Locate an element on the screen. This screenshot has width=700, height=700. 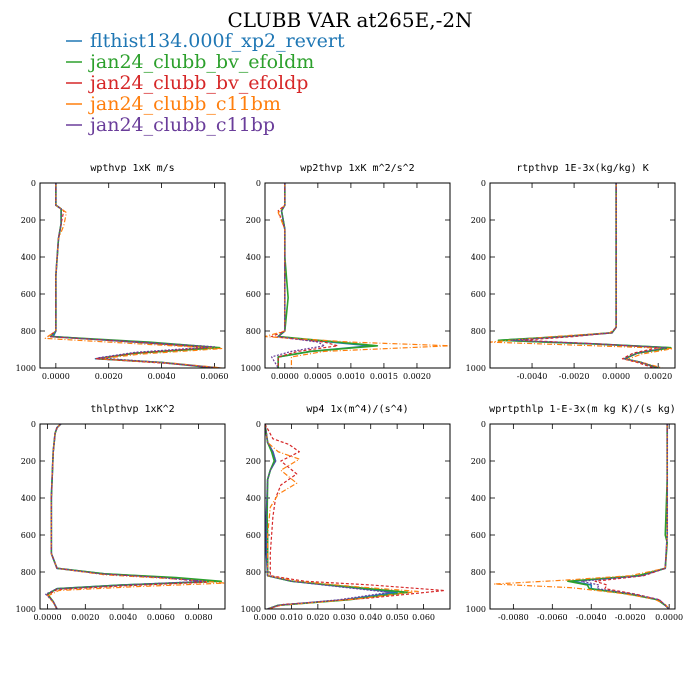
legend-label: flthist134.000f_xp2_revert is located at coordinates (217, 41).